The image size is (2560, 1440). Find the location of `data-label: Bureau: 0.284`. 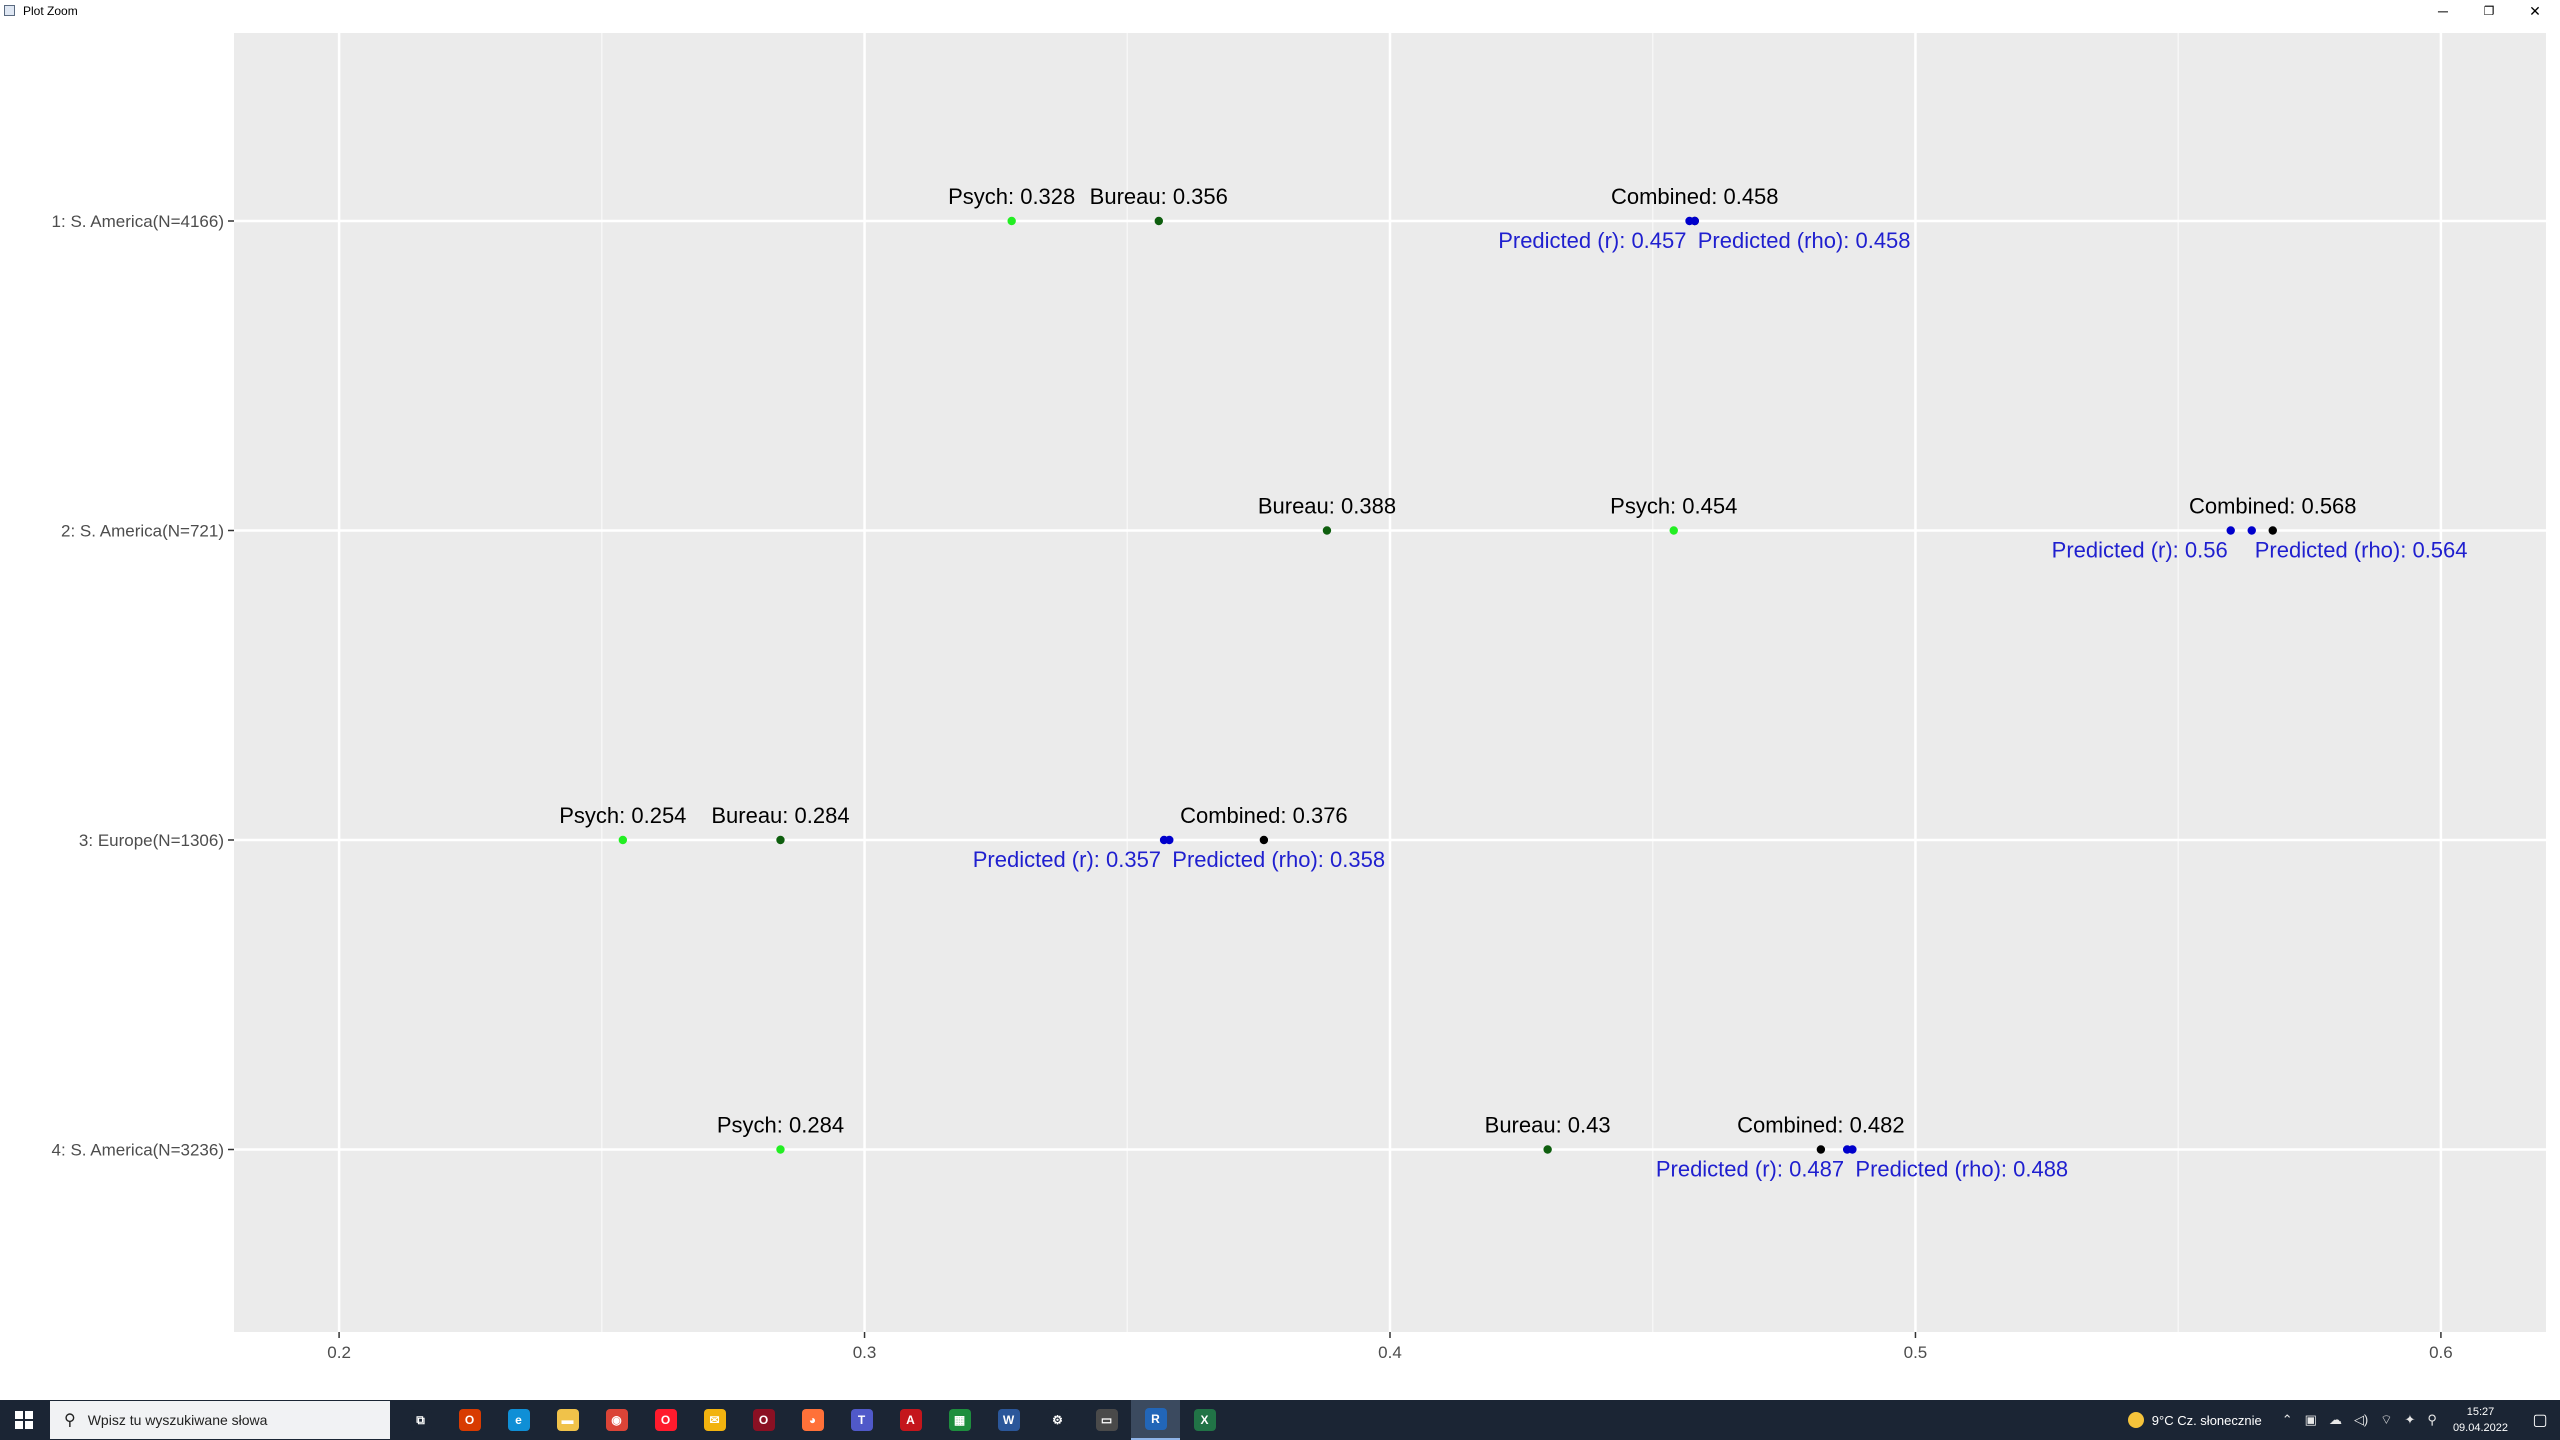

data-label: Bureau: 0.284 is located at coordinates (780, 815).